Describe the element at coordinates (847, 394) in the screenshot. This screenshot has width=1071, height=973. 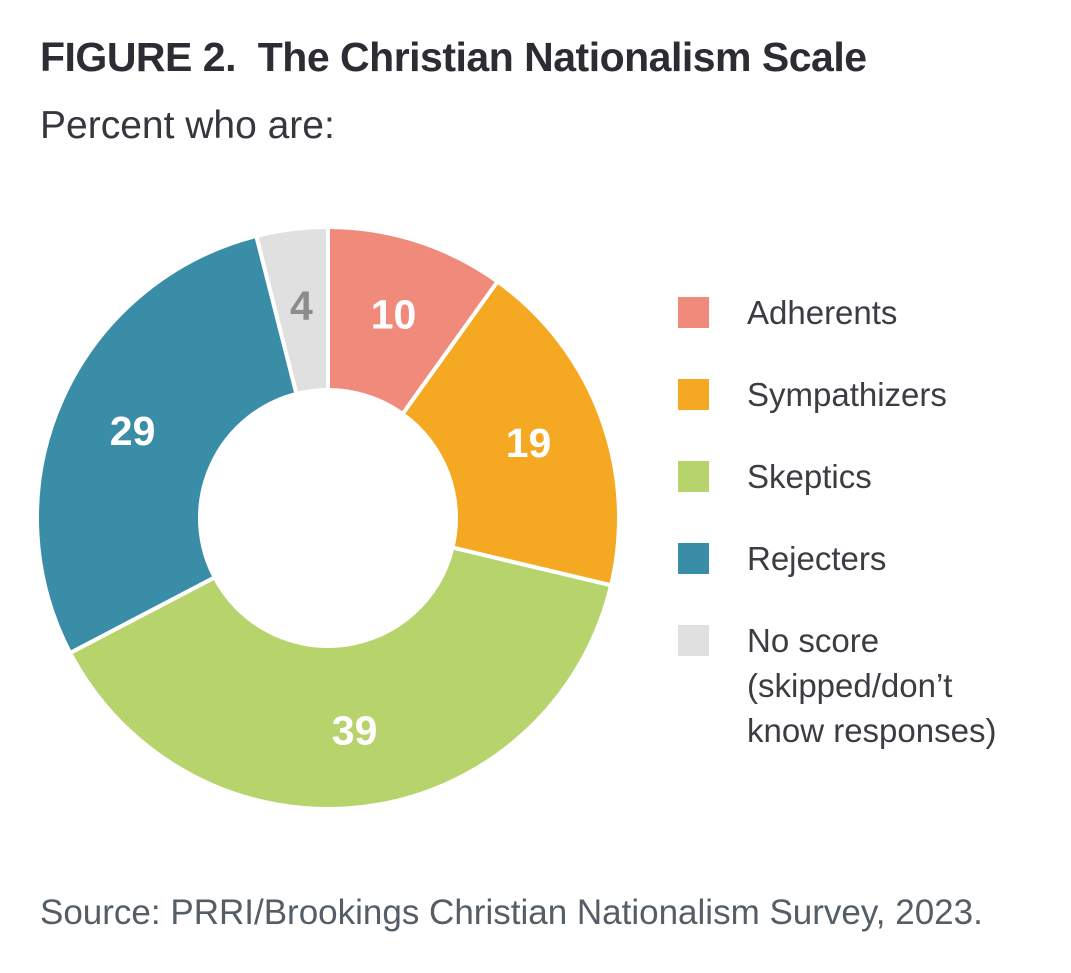
I see `legend-label: Sympathizers` at that location.